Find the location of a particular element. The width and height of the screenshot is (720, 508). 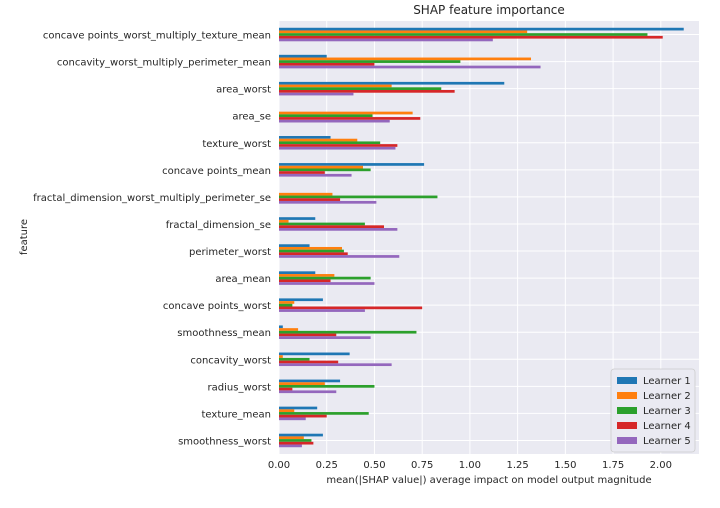

y-tick-label: perimeter_worst is located at coordinates (230, 252).